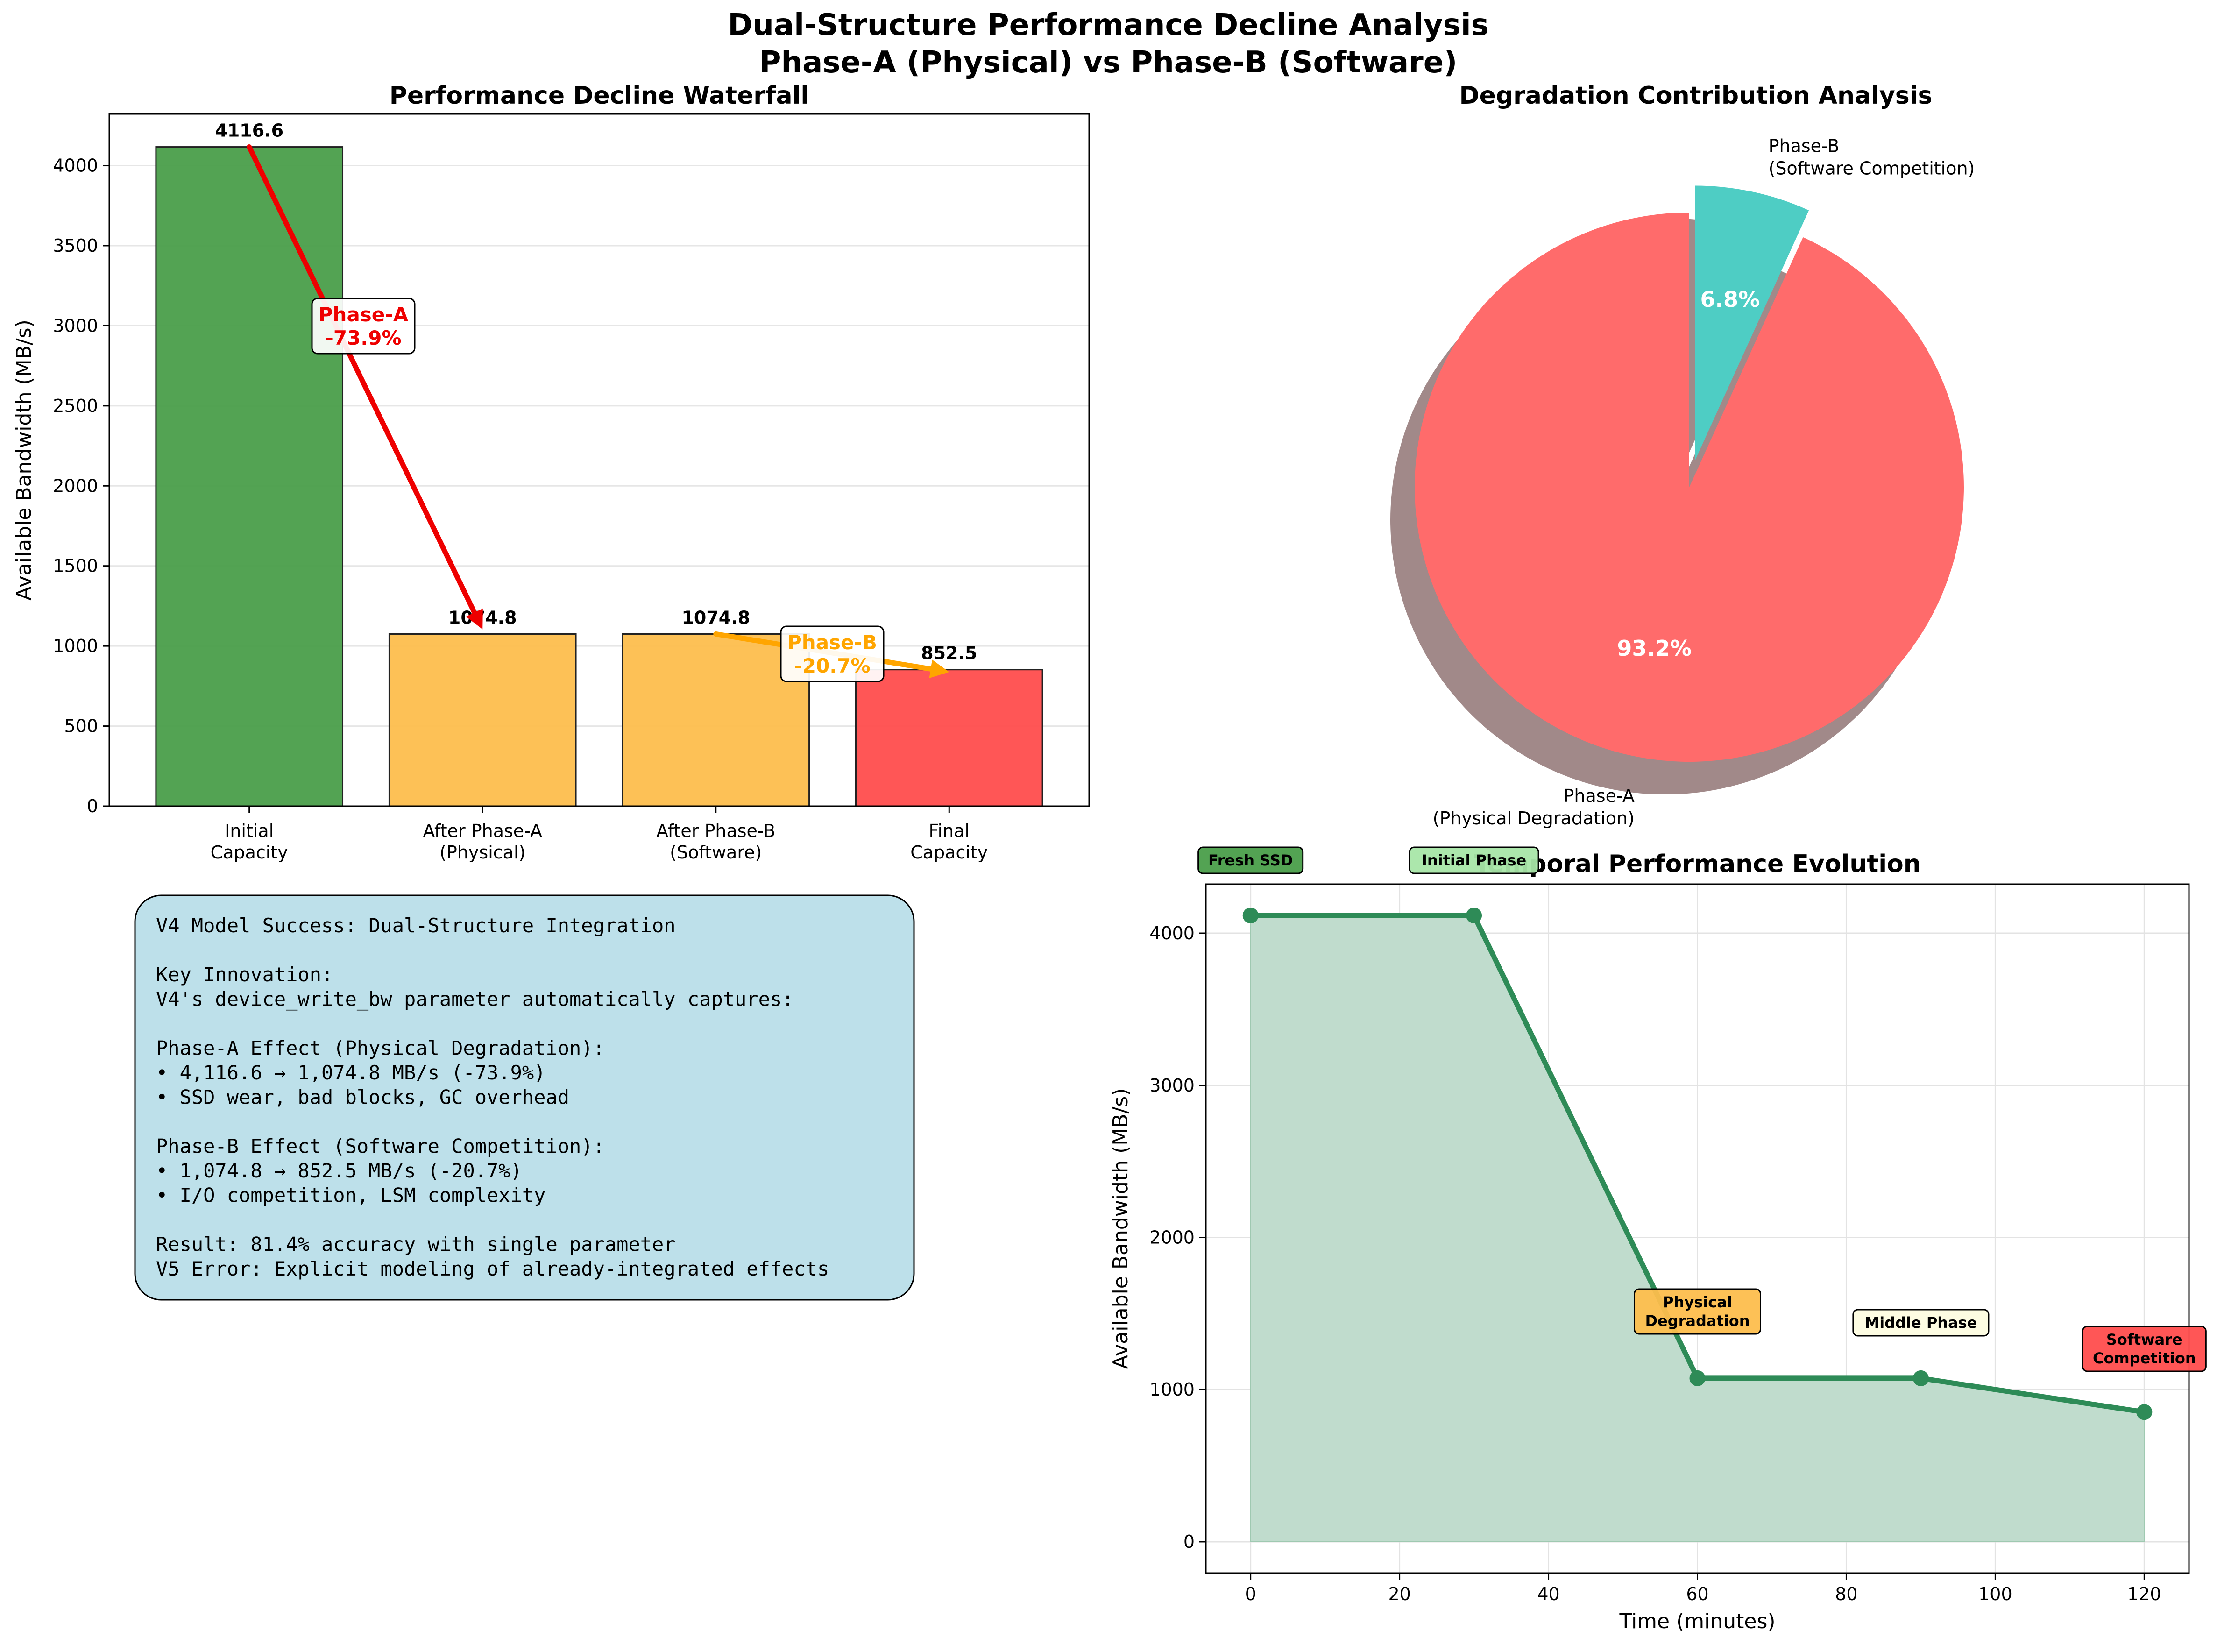 The width and height of the screenshot is (2217, 1652). Describe the element at coordinates (1846, 1594) in the screenshot. I see `x-tick-label: 80` at that location.